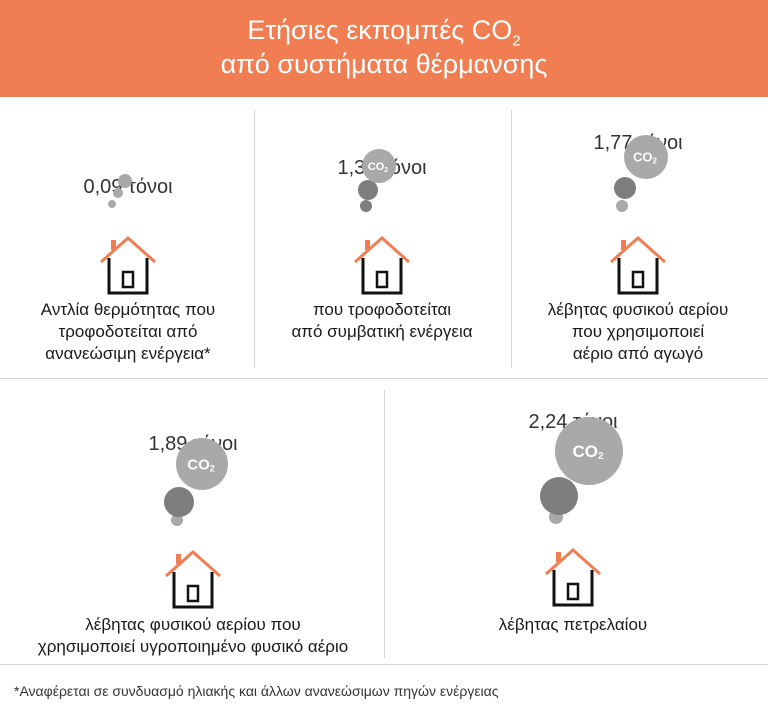 The width and height of the screenshot is (768, 715). Describe the element at coordinates (638, 331) in the screenshot. I see `system-label-line: που χρησιμοποιεί` at that location.